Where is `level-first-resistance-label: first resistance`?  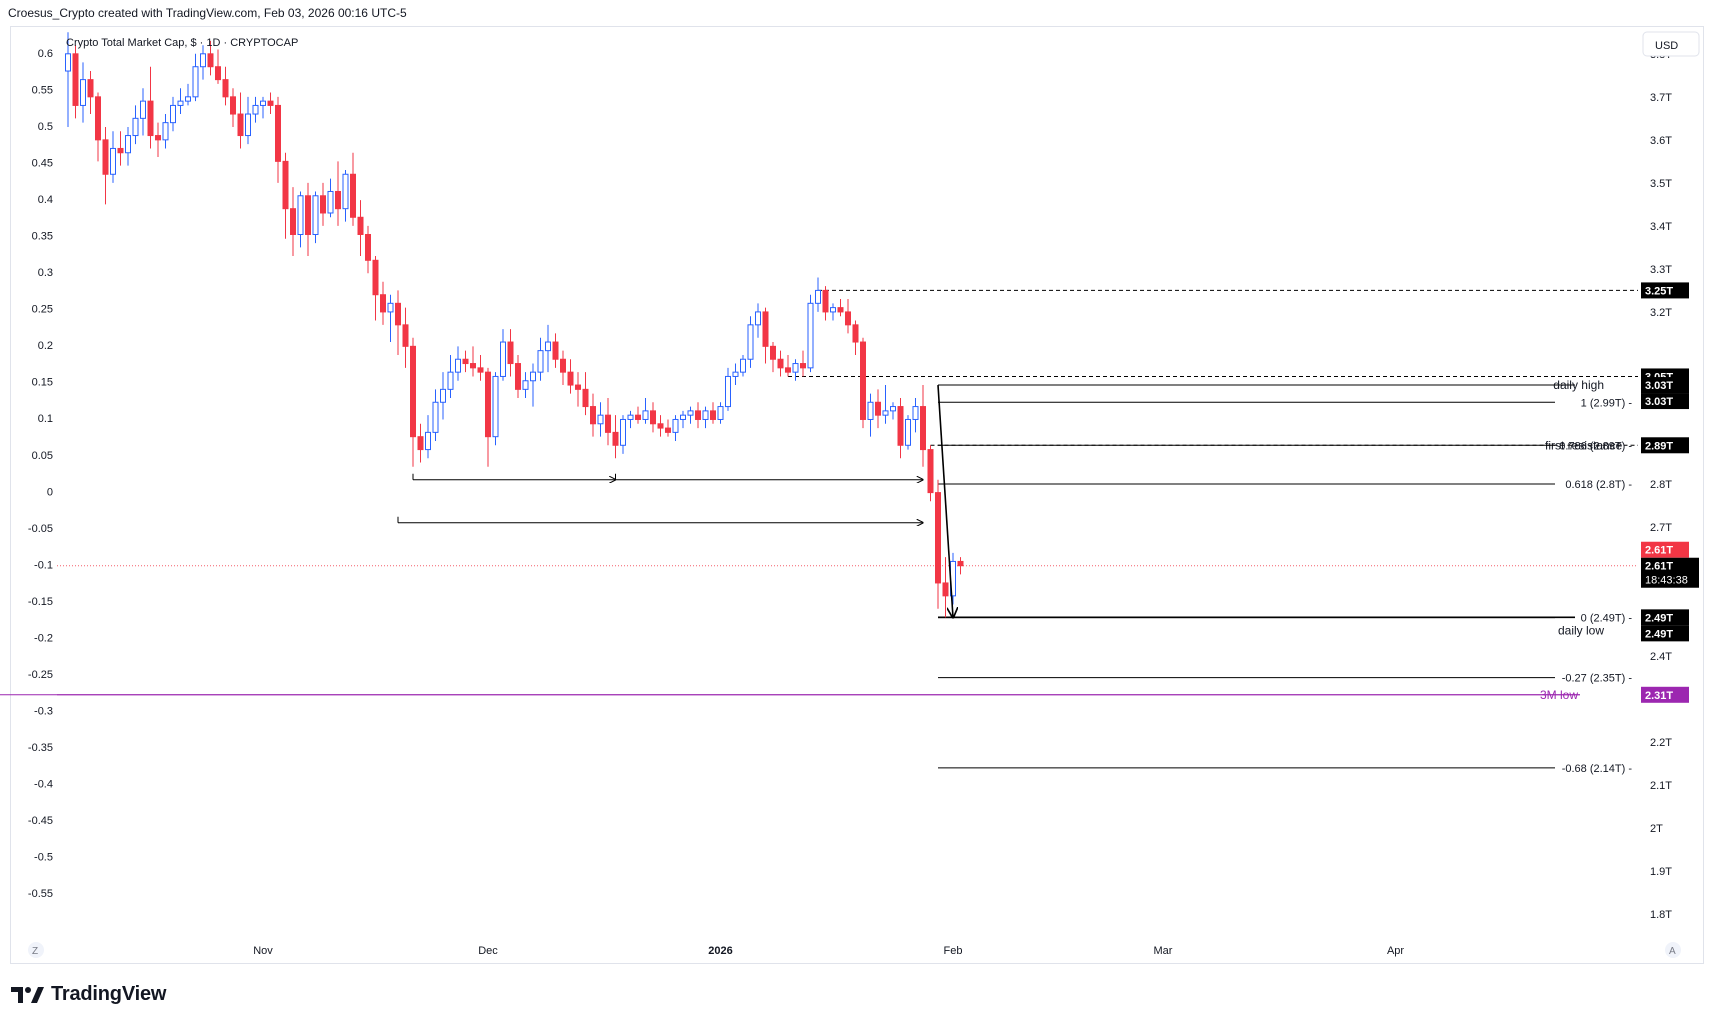
level-first-resistance-label: first resistance is located at coordinates (1584, 445).